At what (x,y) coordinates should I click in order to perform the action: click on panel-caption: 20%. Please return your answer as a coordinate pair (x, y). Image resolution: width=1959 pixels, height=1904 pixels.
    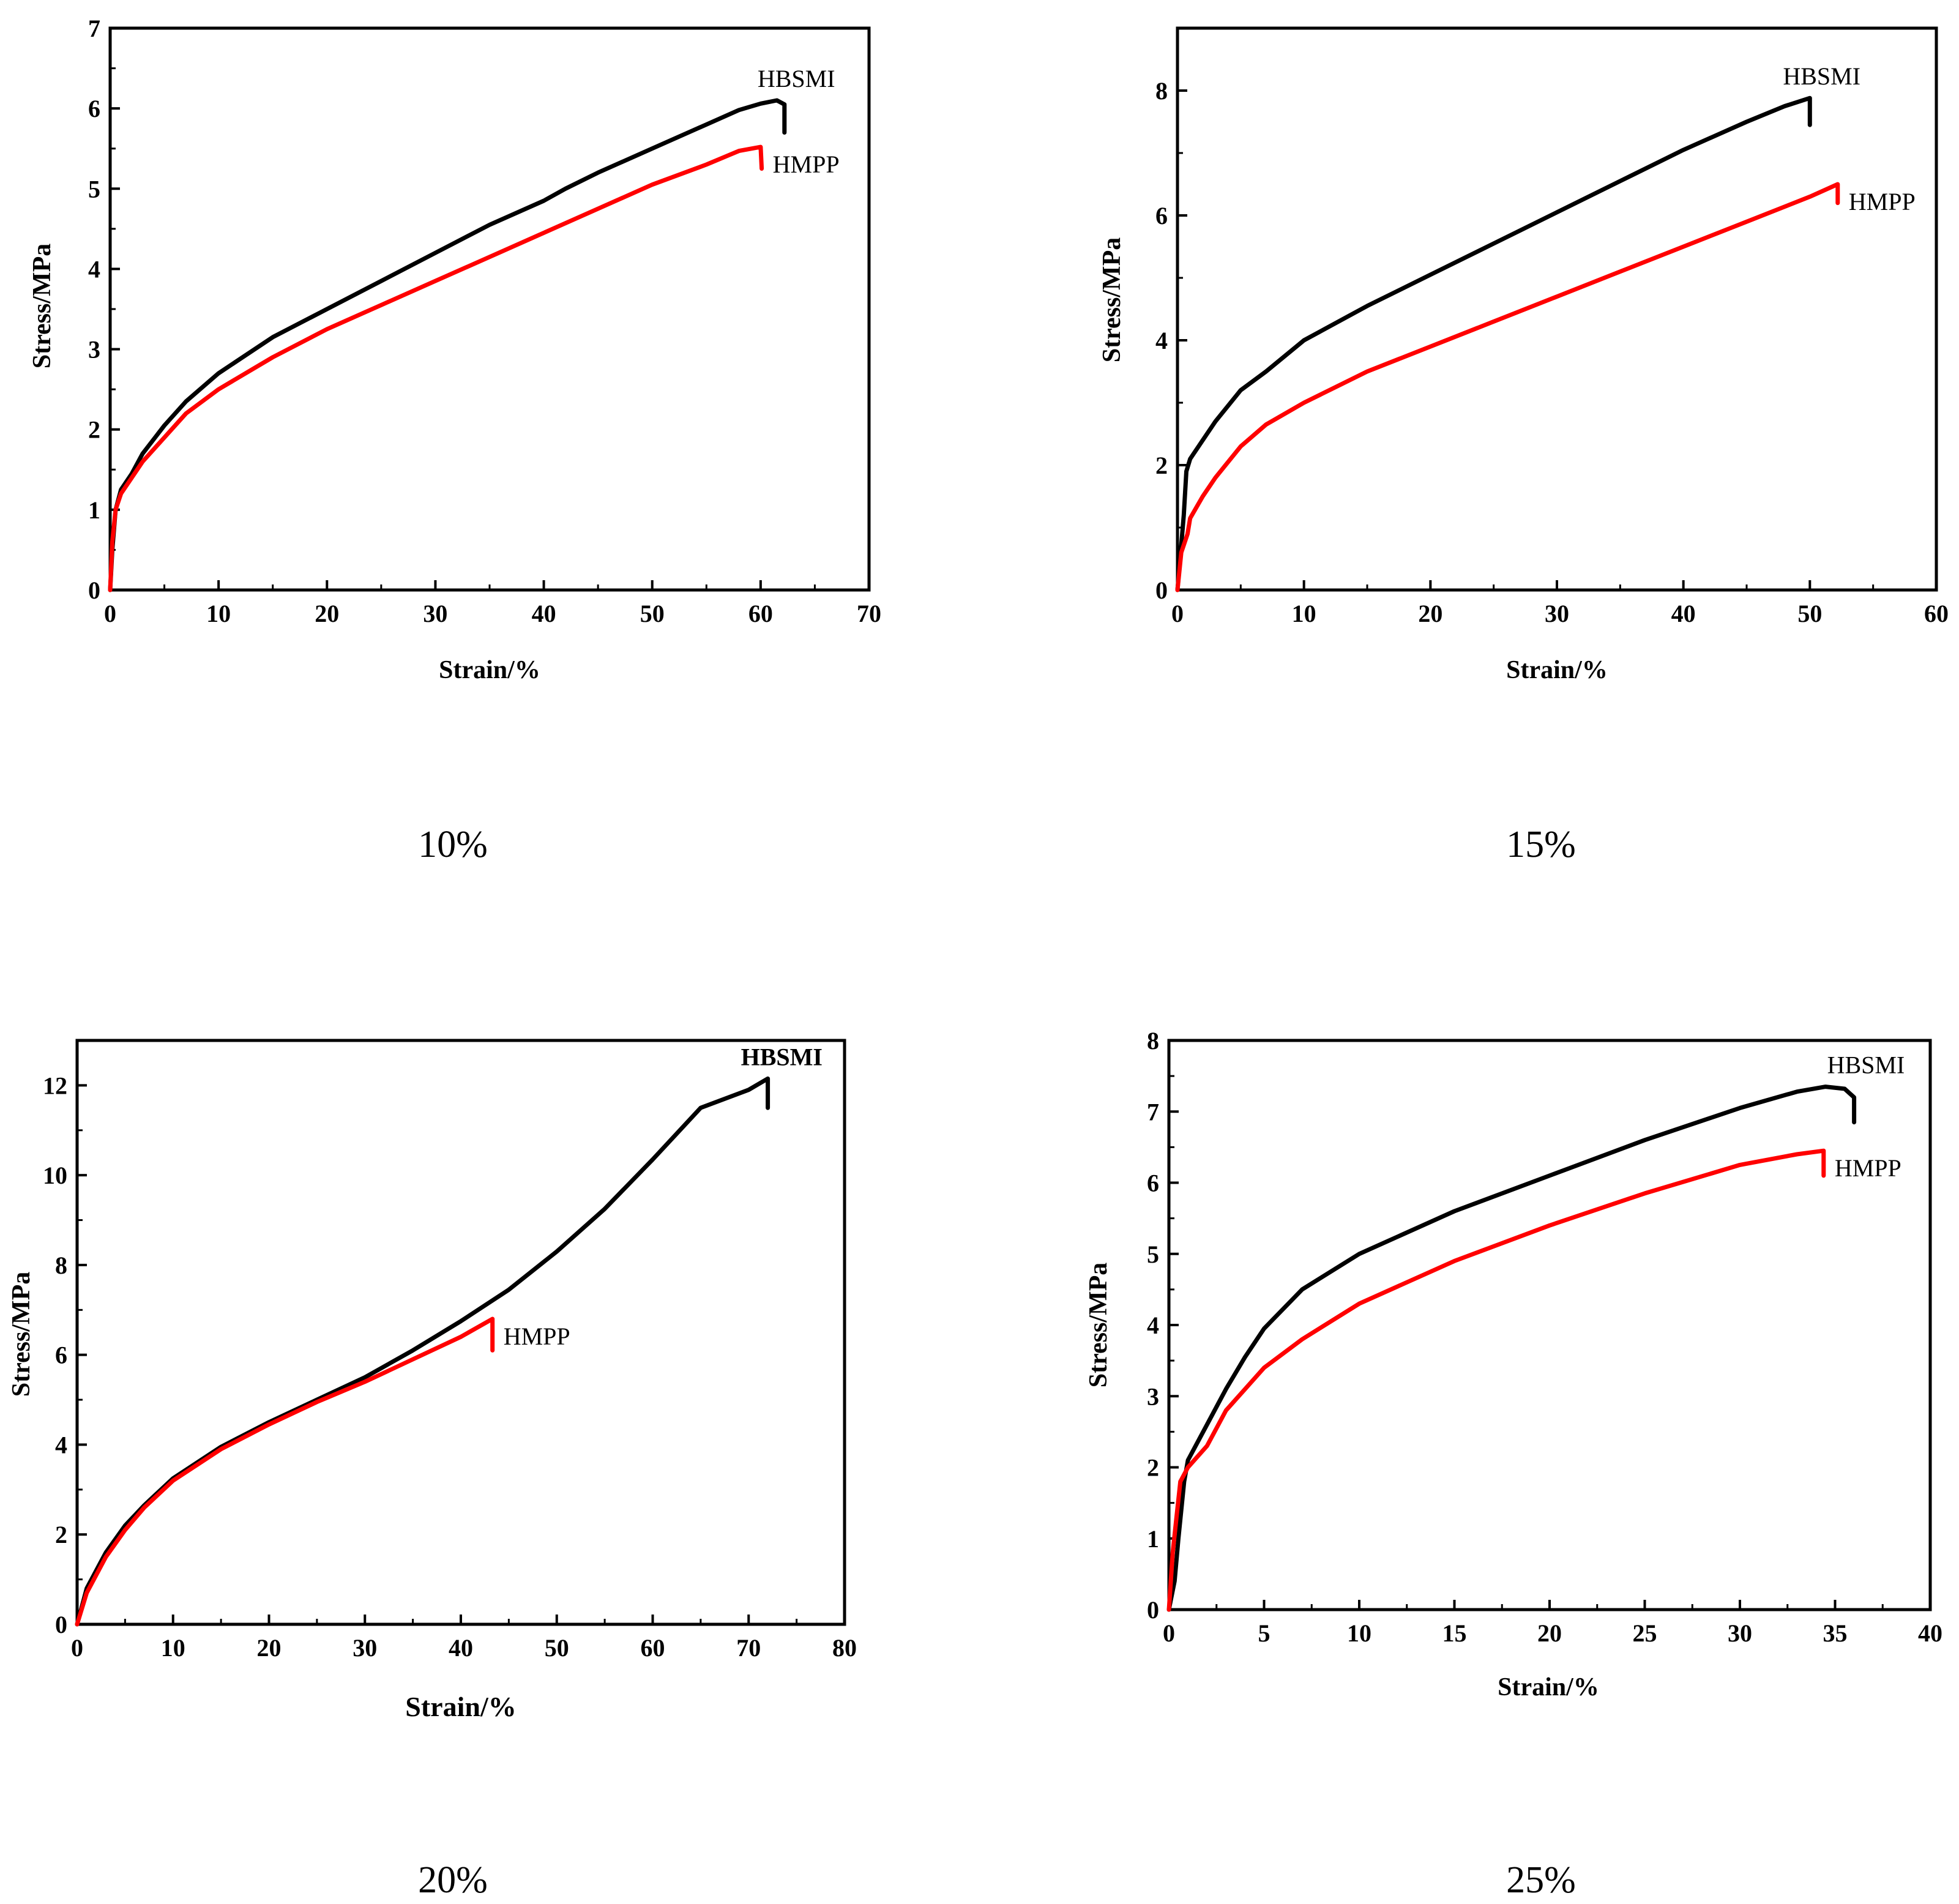
    Looking at the image, I should click on (453, 1880).